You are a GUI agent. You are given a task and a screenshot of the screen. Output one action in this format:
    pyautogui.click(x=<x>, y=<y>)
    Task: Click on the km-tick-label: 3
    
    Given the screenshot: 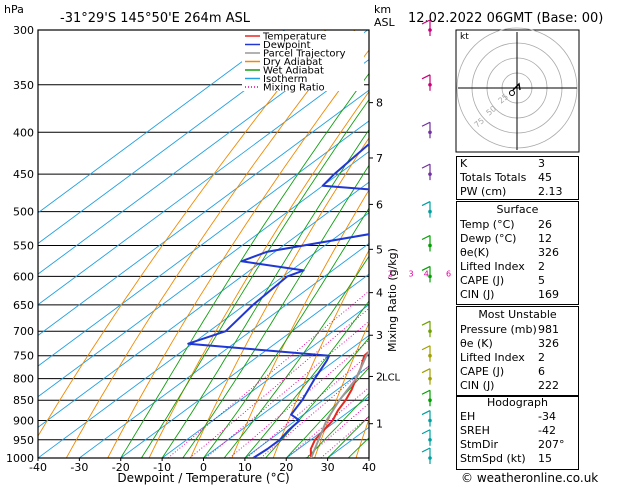 What is the action you would take?
    pyautogui.click(x=379, y=335)
    